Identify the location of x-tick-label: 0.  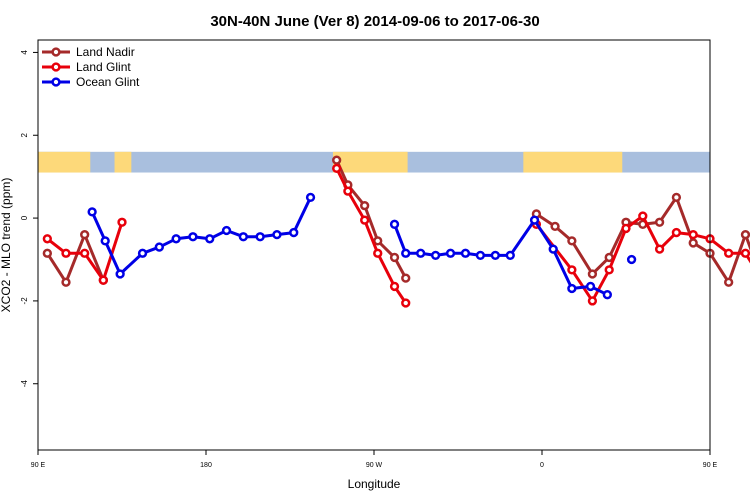
(542, 465).